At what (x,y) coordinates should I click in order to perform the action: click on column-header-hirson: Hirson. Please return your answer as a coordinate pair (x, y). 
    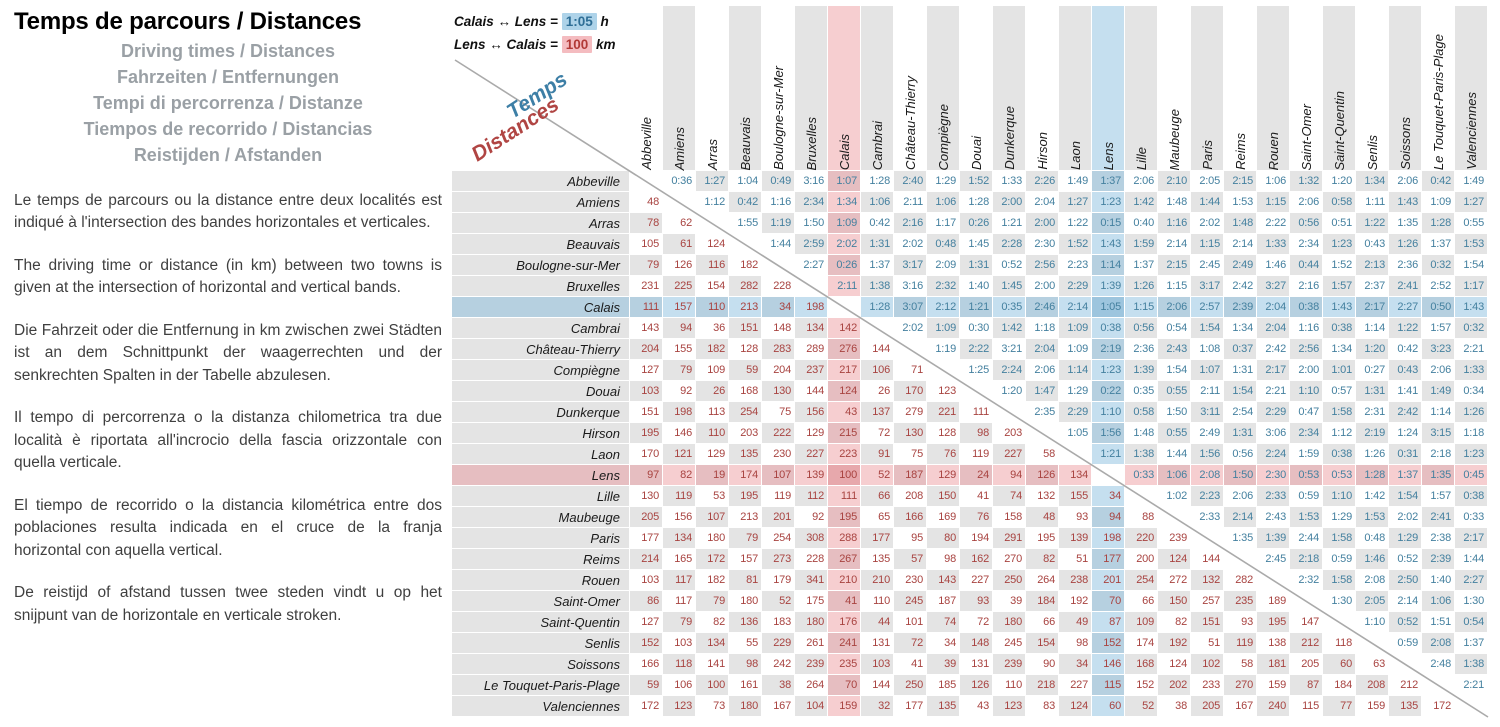
    Looking at the image, I should click on (1042, 88).